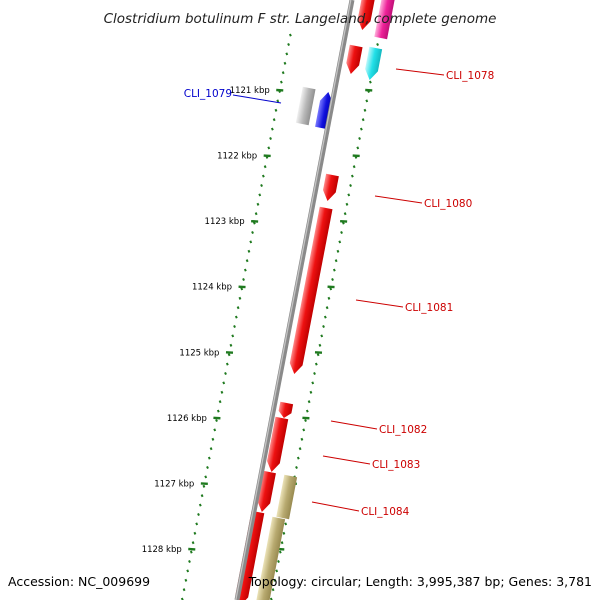  Describe the element at coordinates (448, 204) in the screenshot. I see `gene-label: CLI_1080` at that location.